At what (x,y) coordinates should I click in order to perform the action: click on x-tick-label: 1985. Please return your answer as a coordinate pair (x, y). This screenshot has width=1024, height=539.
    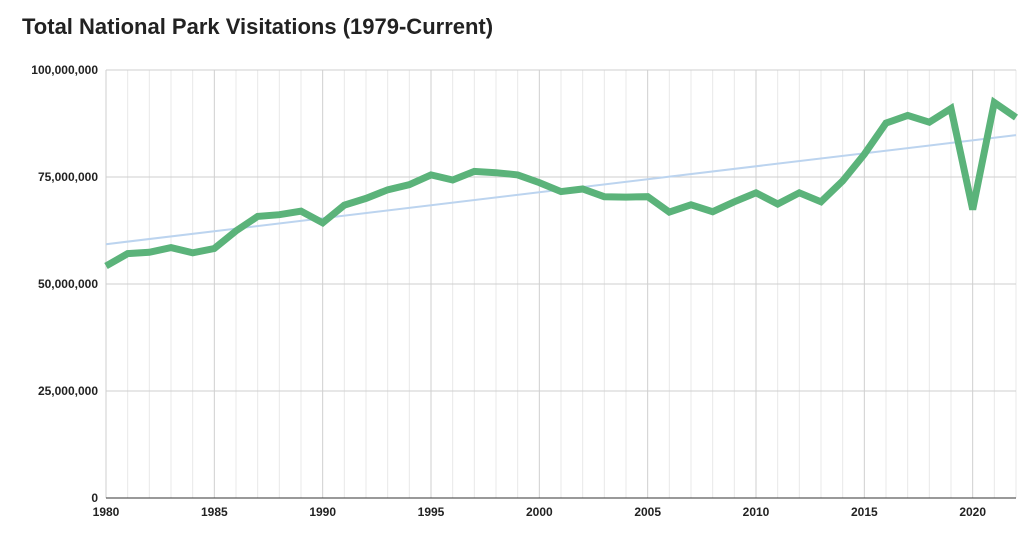
    Looking at the image, I should click on (214, 512).